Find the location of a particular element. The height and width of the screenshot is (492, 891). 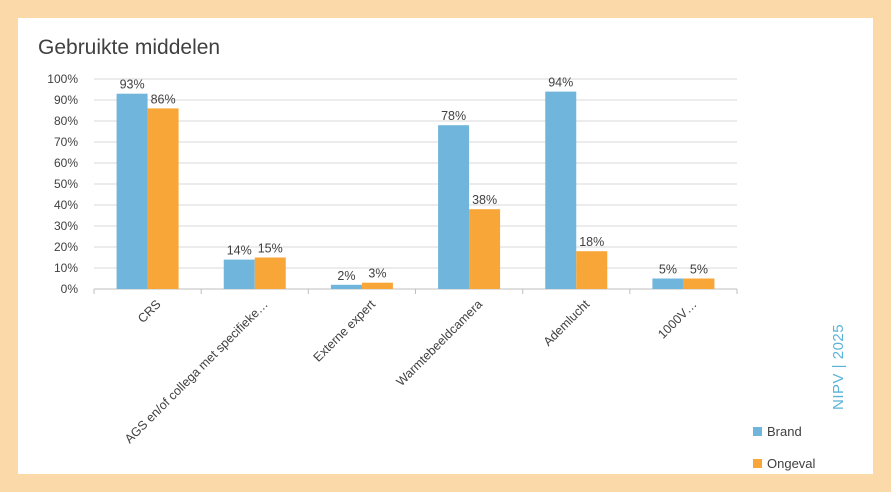

legend-item-brand: Brand is located at coordinates (784, 431).